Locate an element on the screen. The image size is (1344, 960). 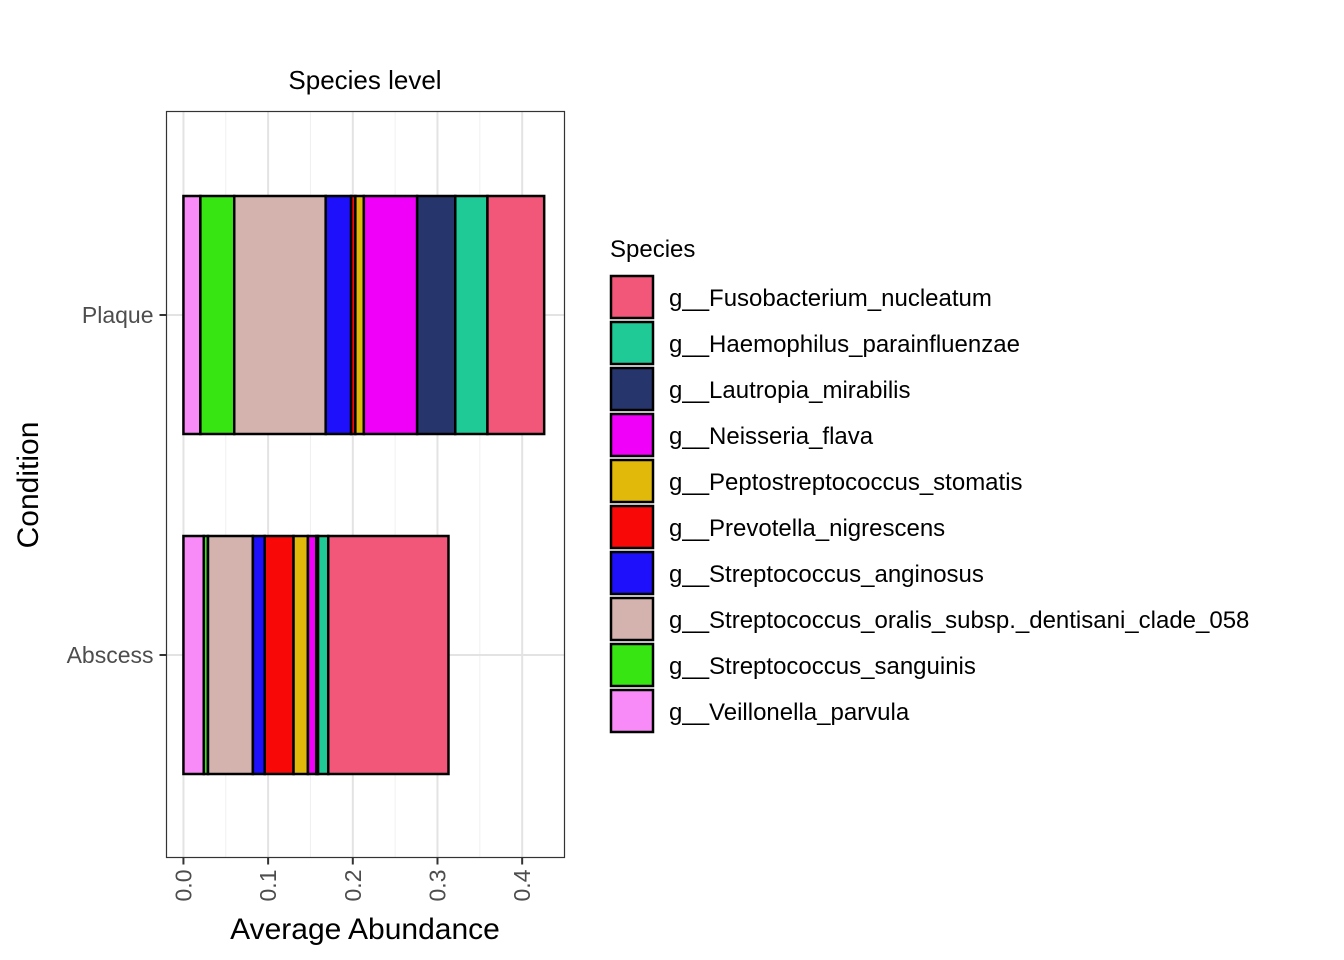
x-tick-label: 0.1 is located at coordinates (268, 886).